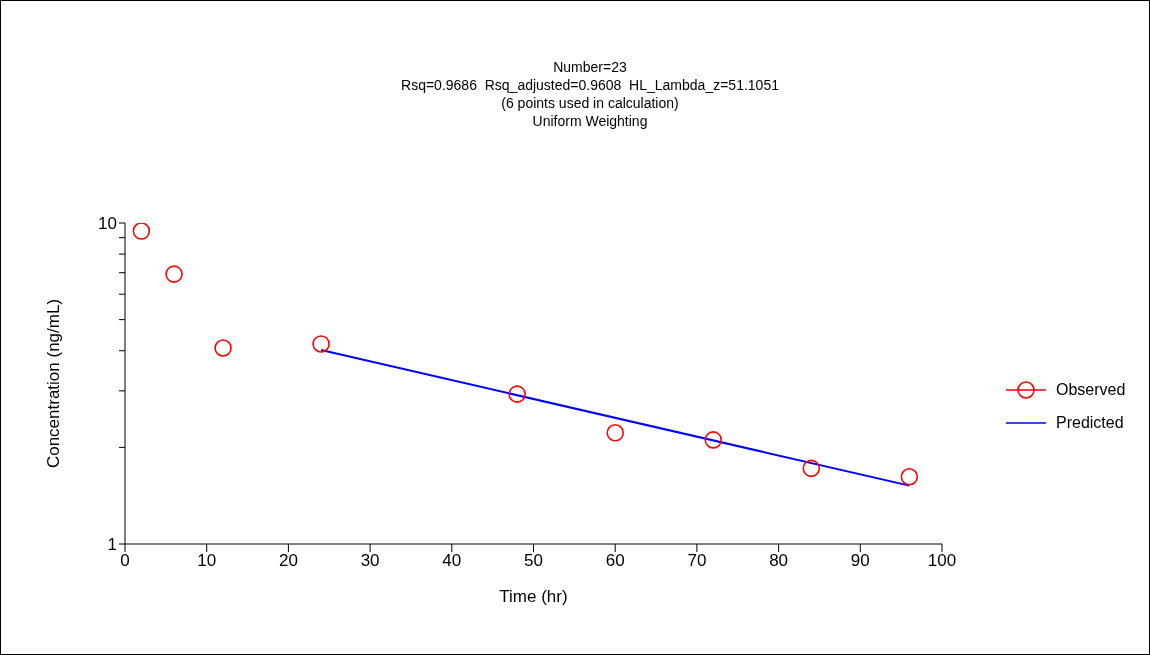 The height and width of the screenshot is (655, 1150). Describe the element at coordinates (1090, 422) in the screenshot. I see `legend-label: Predicted` at that location.